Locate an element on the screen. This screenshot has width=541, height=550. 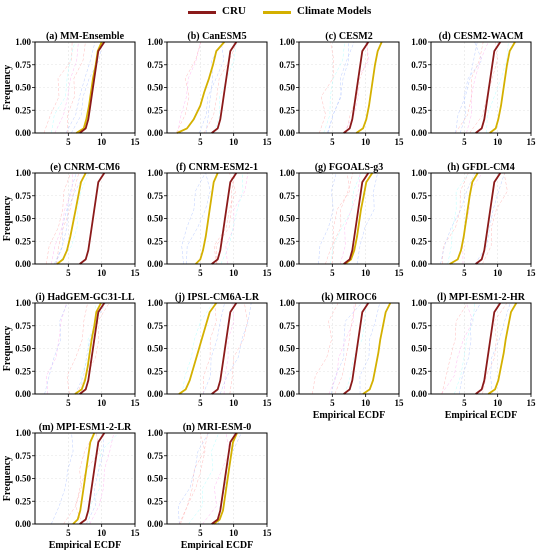
panel-title: (k) MIROC6 is located at coordinates (348, 297).